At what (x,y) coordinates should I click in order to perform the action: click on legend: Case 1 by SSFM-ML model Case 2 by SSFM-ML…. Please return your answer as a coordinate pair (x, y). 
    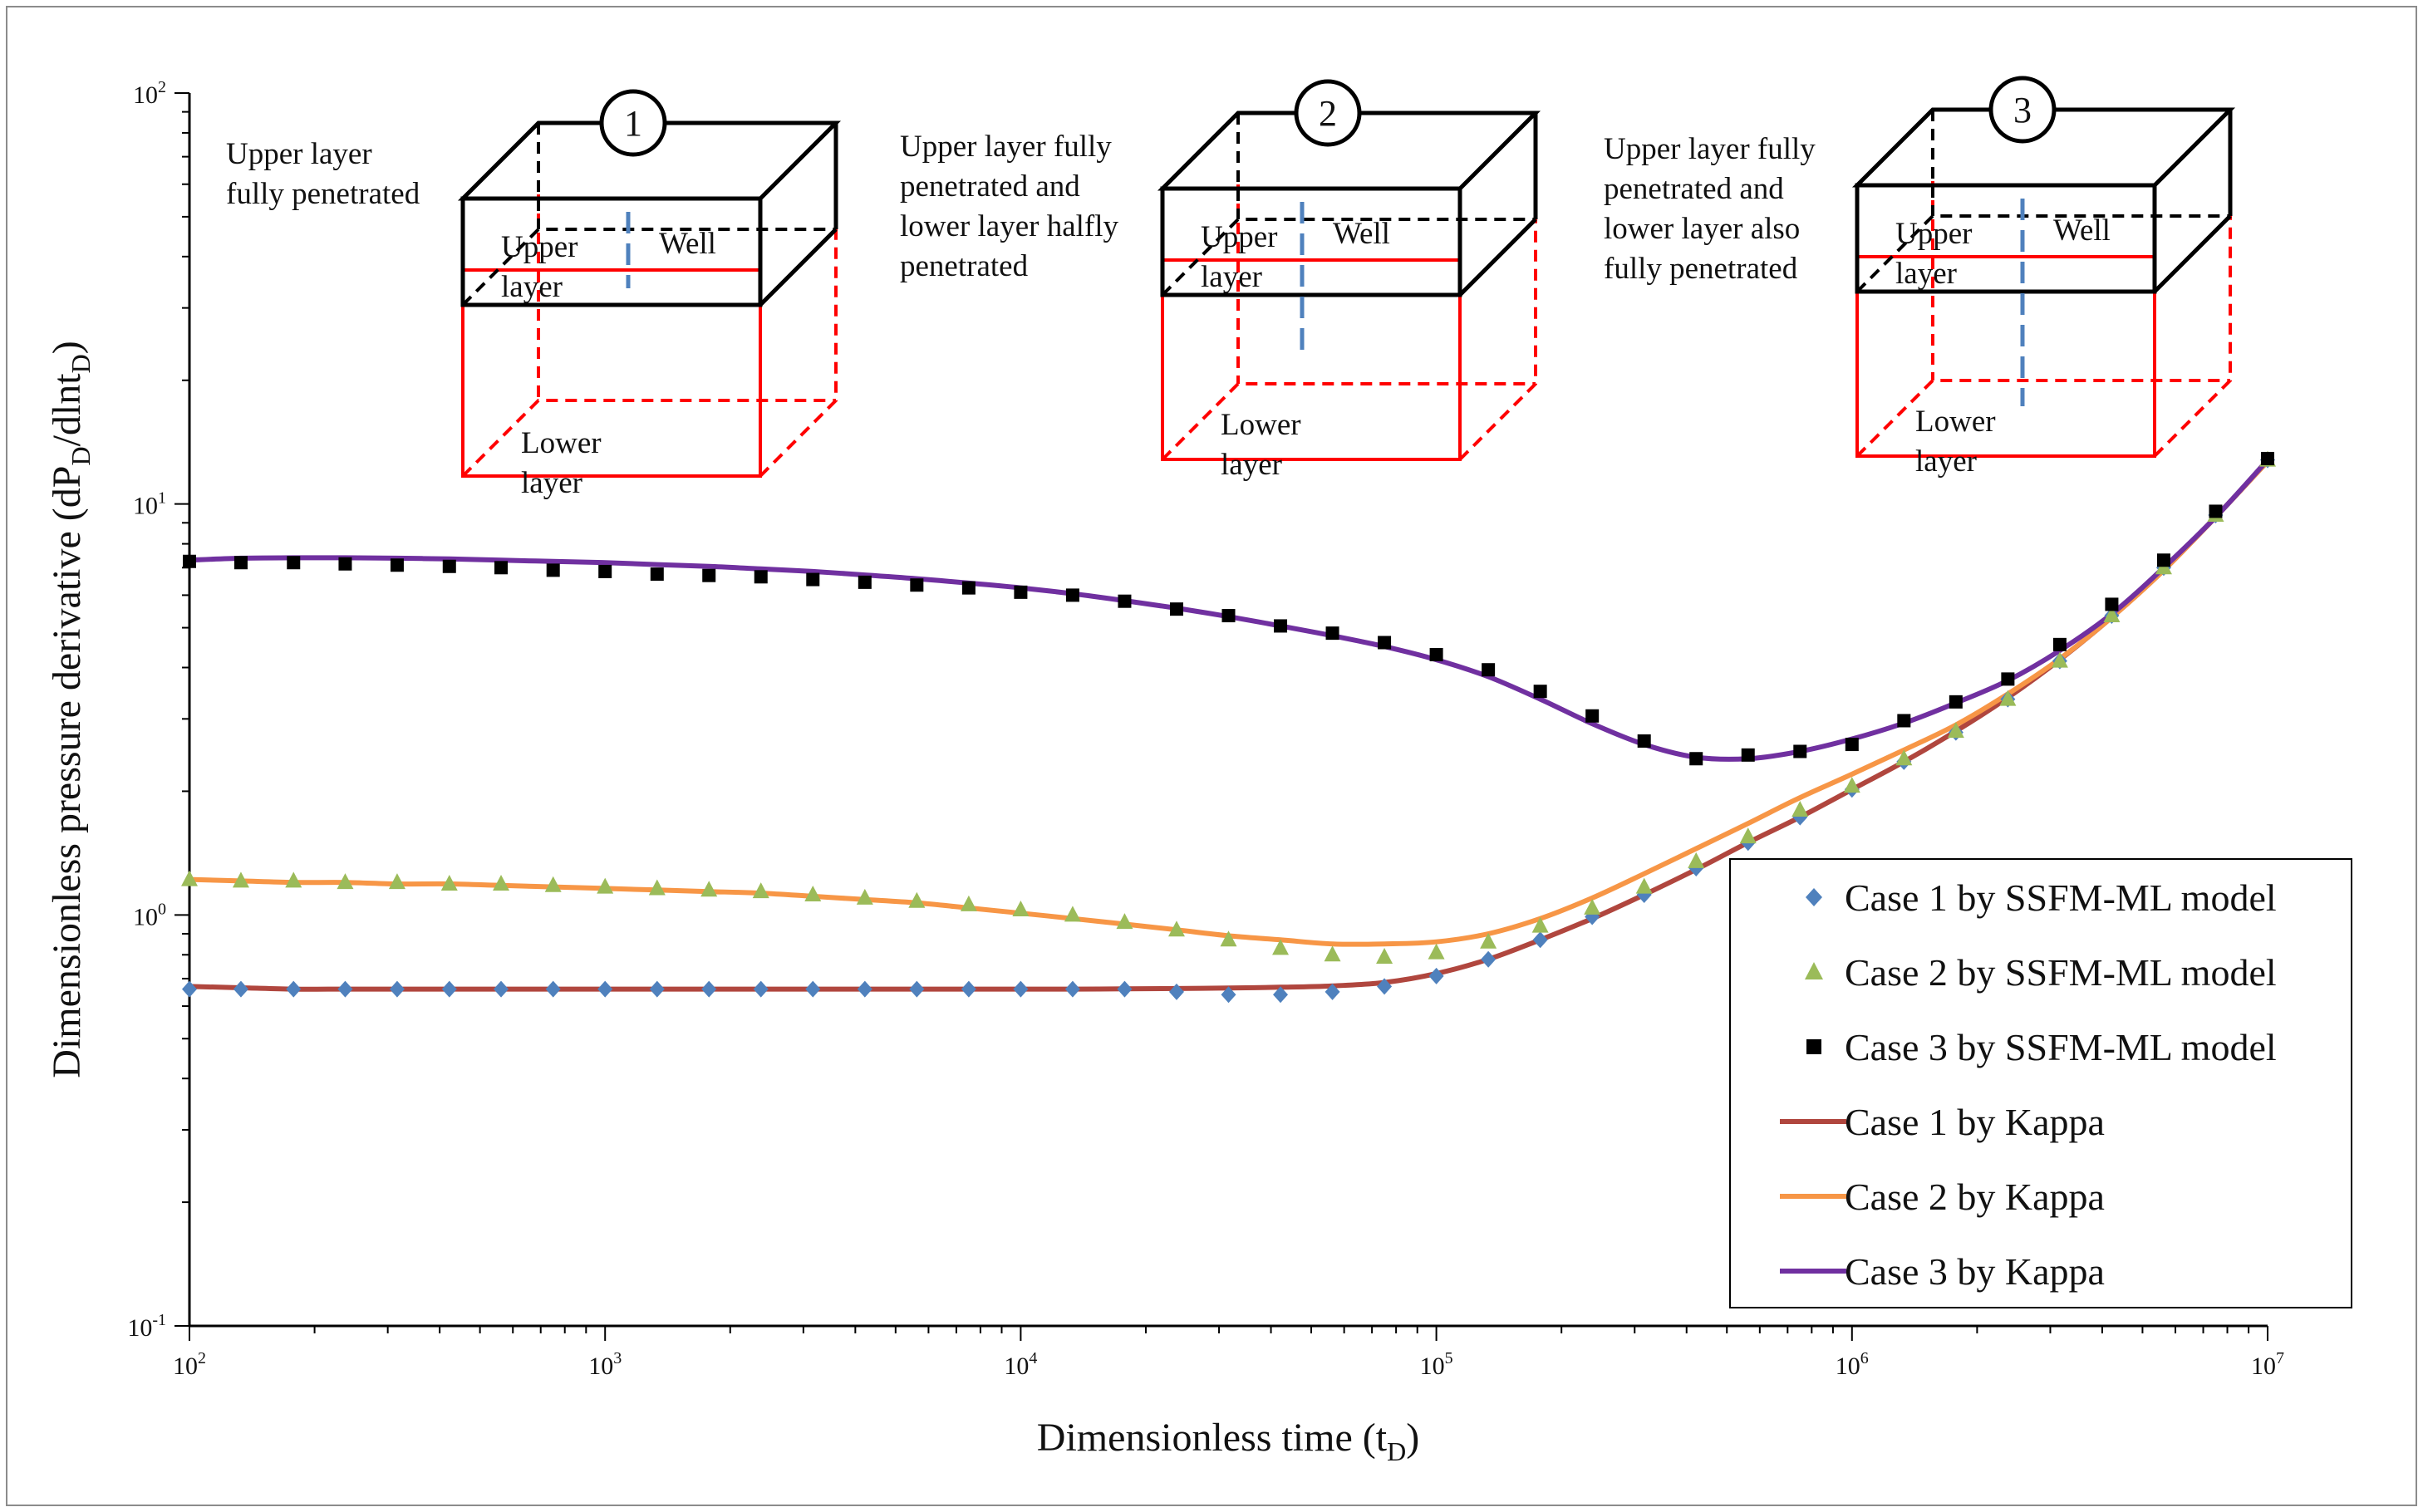
    Looking at the image, I should click on (2040, 1083).